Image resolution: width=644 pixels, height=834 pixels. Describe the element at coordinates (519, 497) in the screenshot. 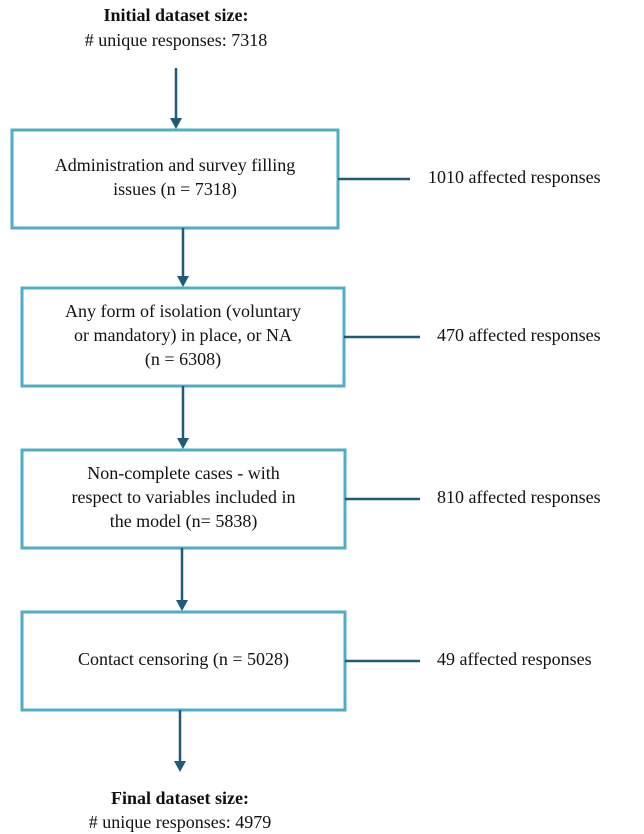

I see `excluded-label: 810 affected responses` at that location.